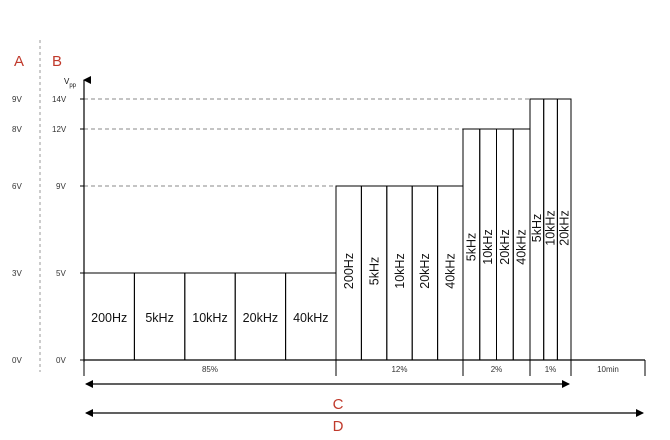 The width and height of the screenshot is (670, 440). Describe the element at coordinates (310, 318) in the screenshot. I see `block-5v-label-5: 40kHz` at that location.